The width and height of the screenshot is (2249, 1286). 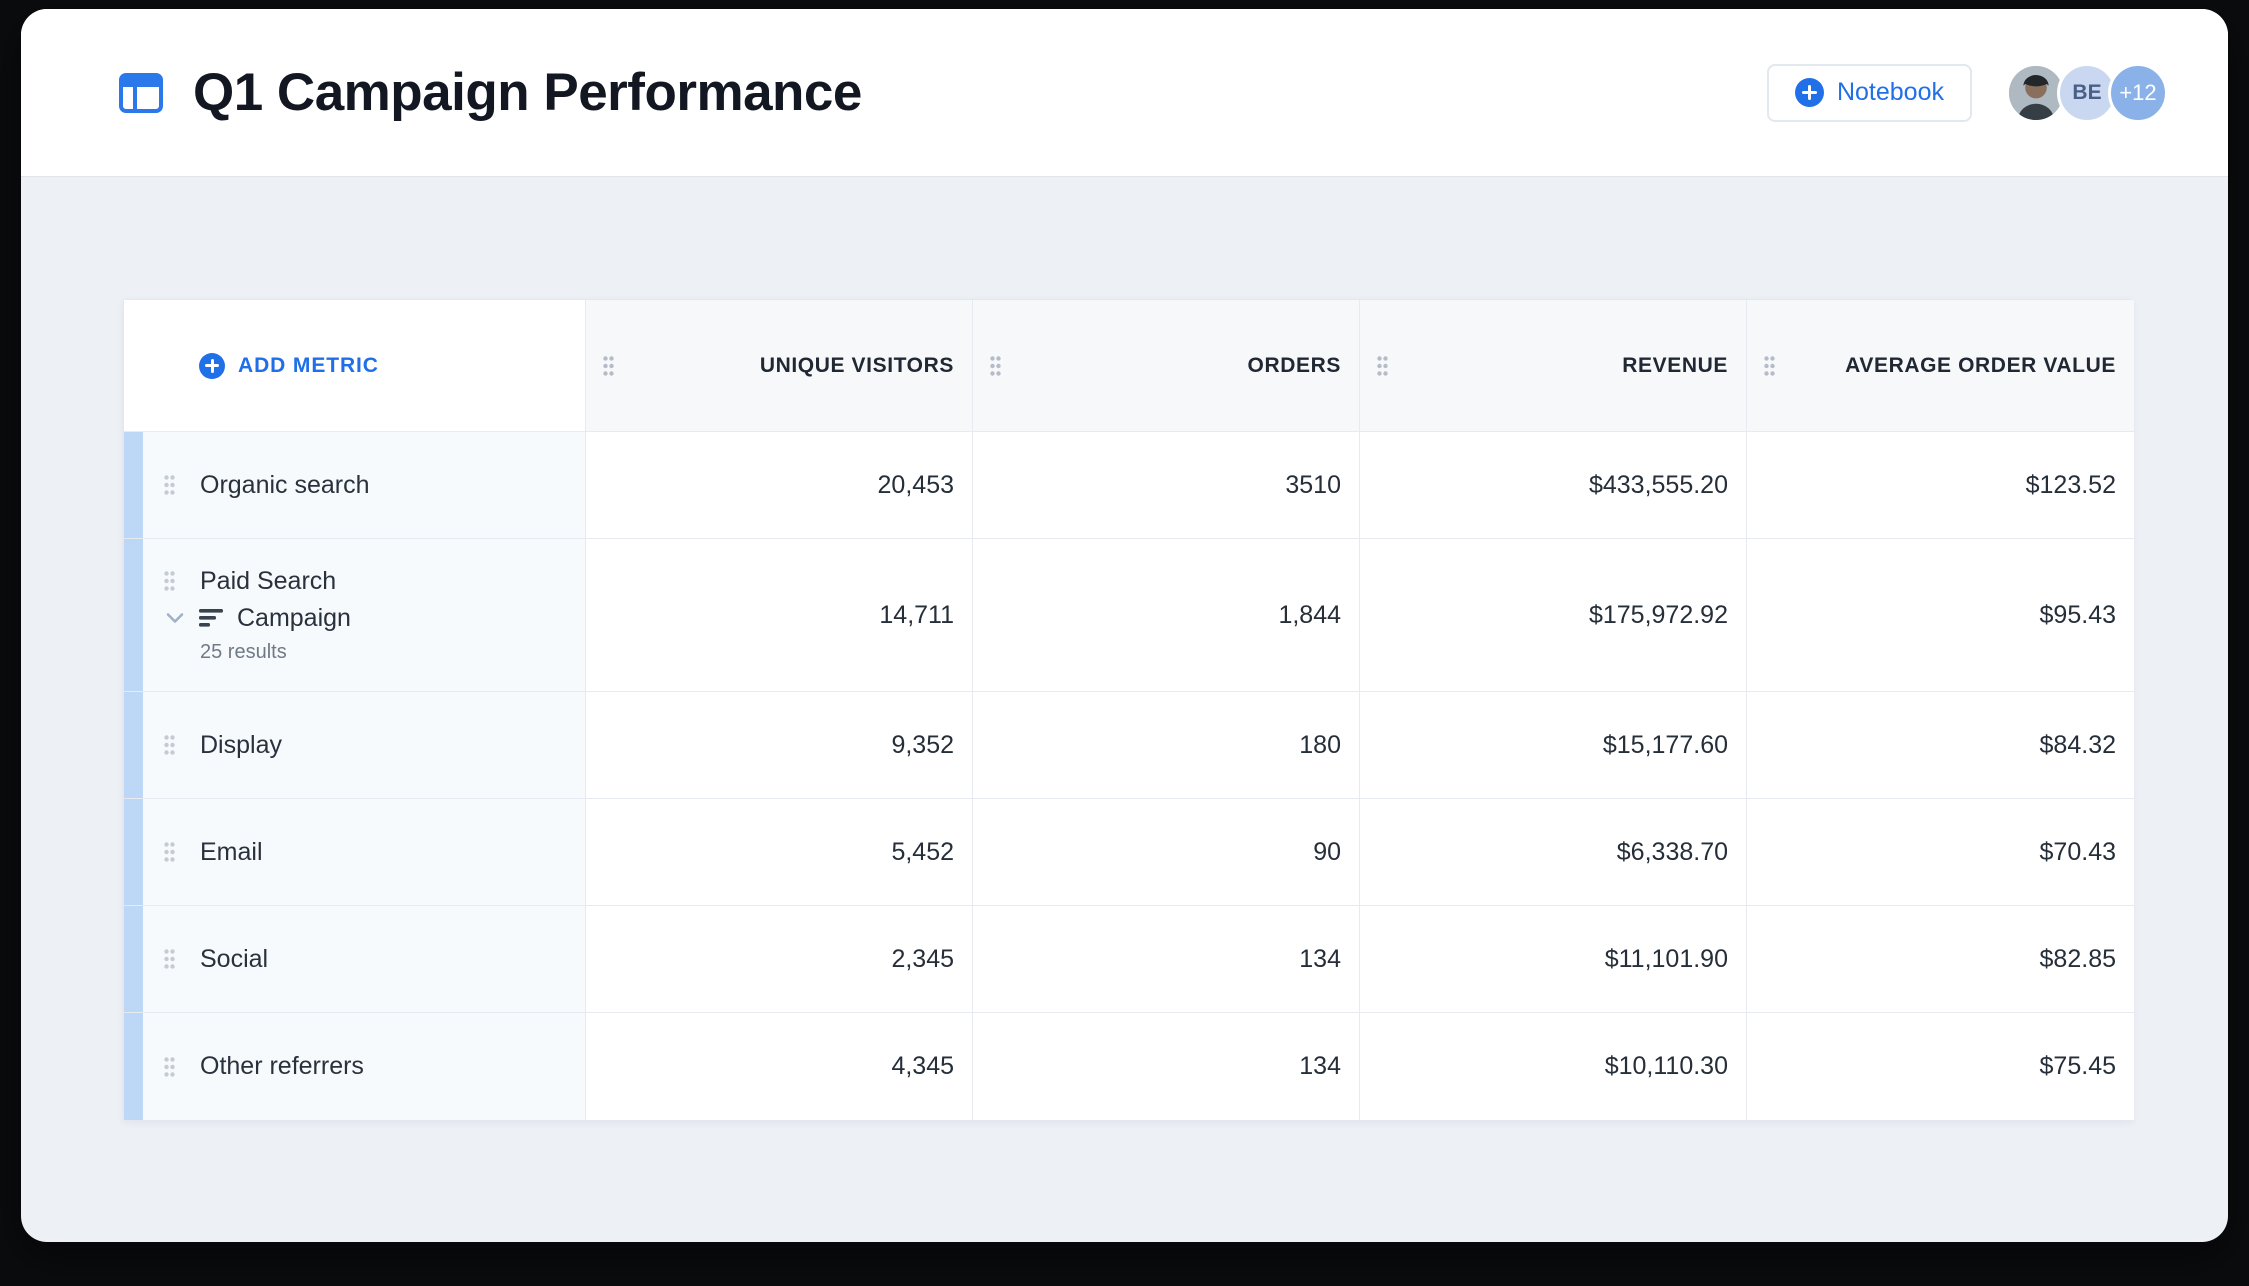 What do you see at coordinates (1940, 745) in the screenshot?
I see `cell-average-order-value: $84.32` at bounding box center [1940, 745].